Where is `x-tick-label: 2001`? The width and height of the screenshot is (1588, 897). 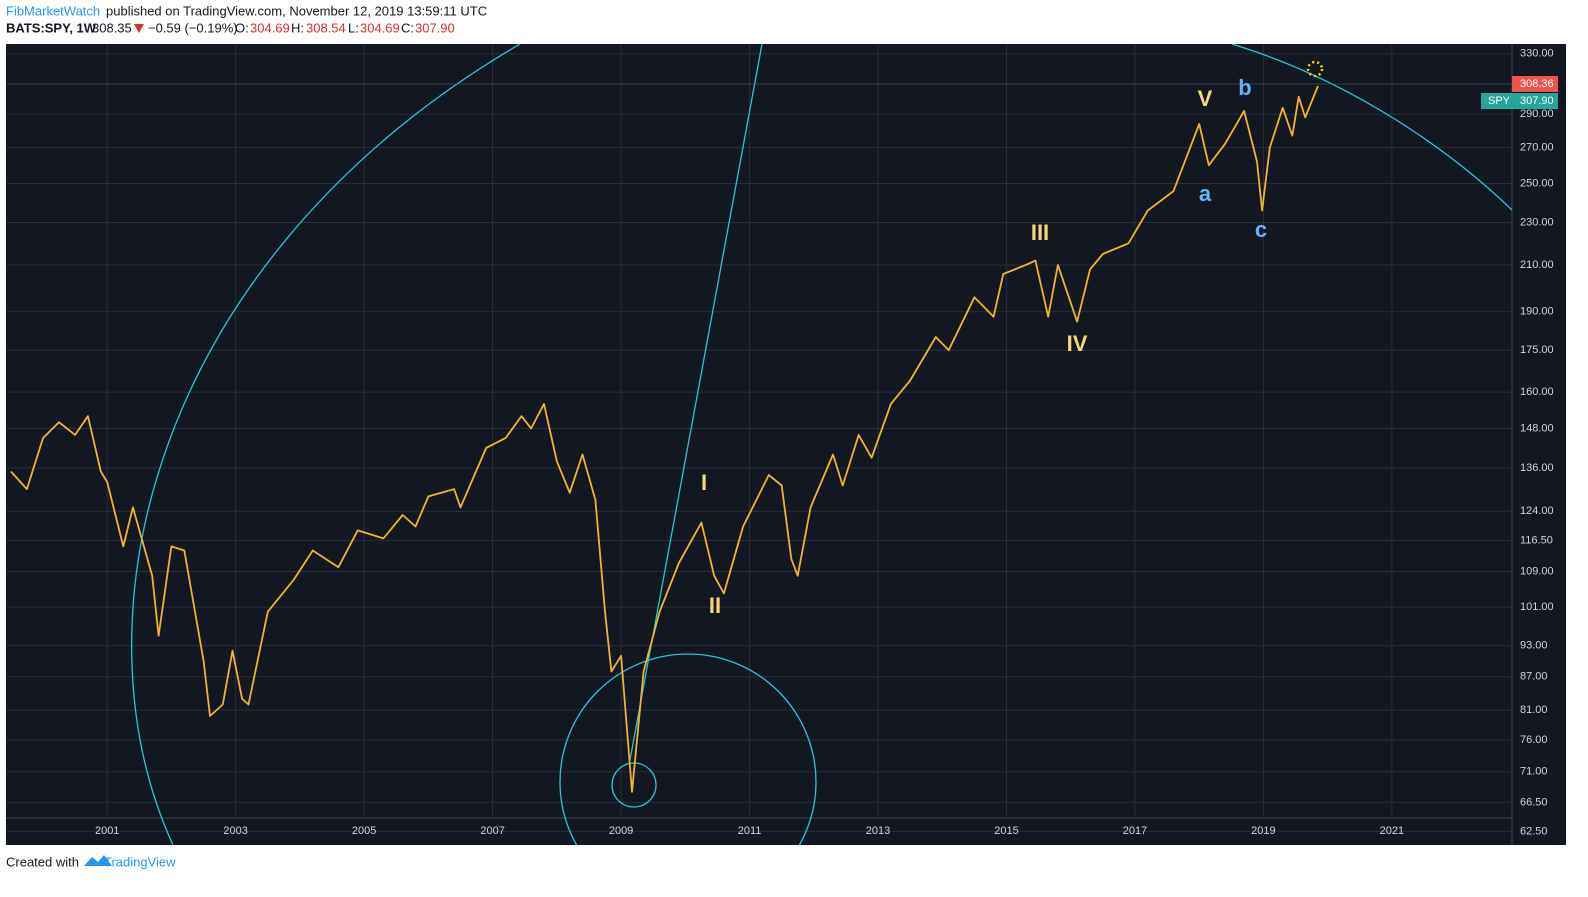 x-tick-label: 2001 is located at coordinates (107, 831).